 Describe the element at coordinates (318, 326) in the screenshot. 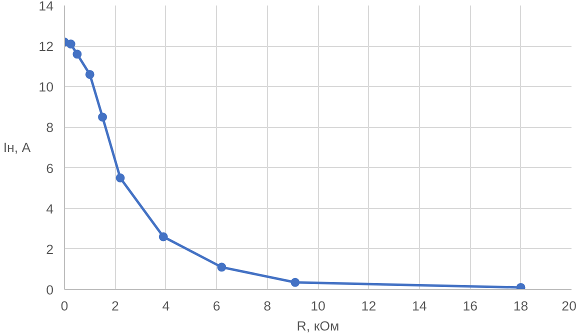

I see `x-axis-title: R, кОм` at that location.